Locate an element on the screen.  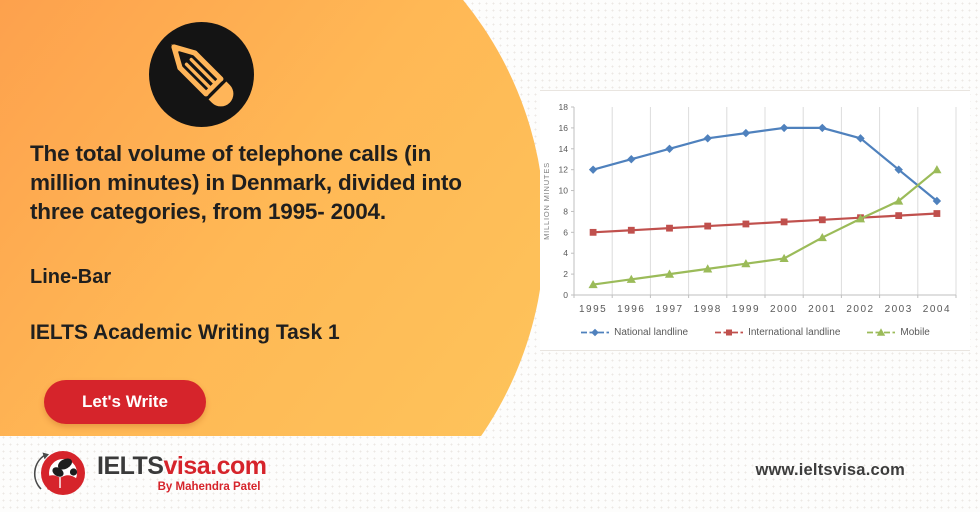
task-heading: IELTS Academic Writing Task 1 is located at coordinates (185, 332).